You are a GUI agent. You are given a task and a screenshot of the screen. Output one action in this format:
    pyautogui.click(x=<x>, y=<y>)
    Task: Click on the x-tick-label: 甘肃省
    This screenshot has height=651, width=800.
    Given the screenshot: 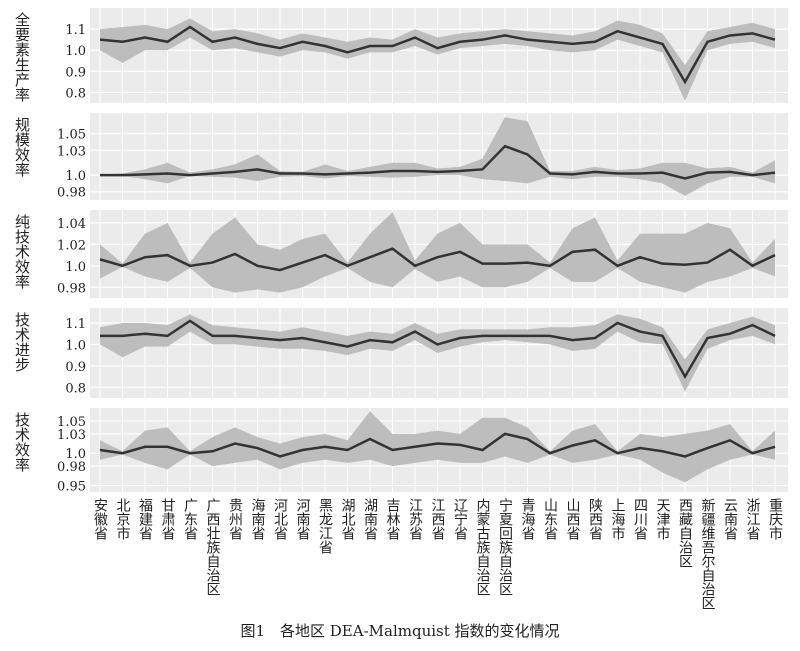 What is the action you would take?
    pyautogui.click(x=168, y=519)
    